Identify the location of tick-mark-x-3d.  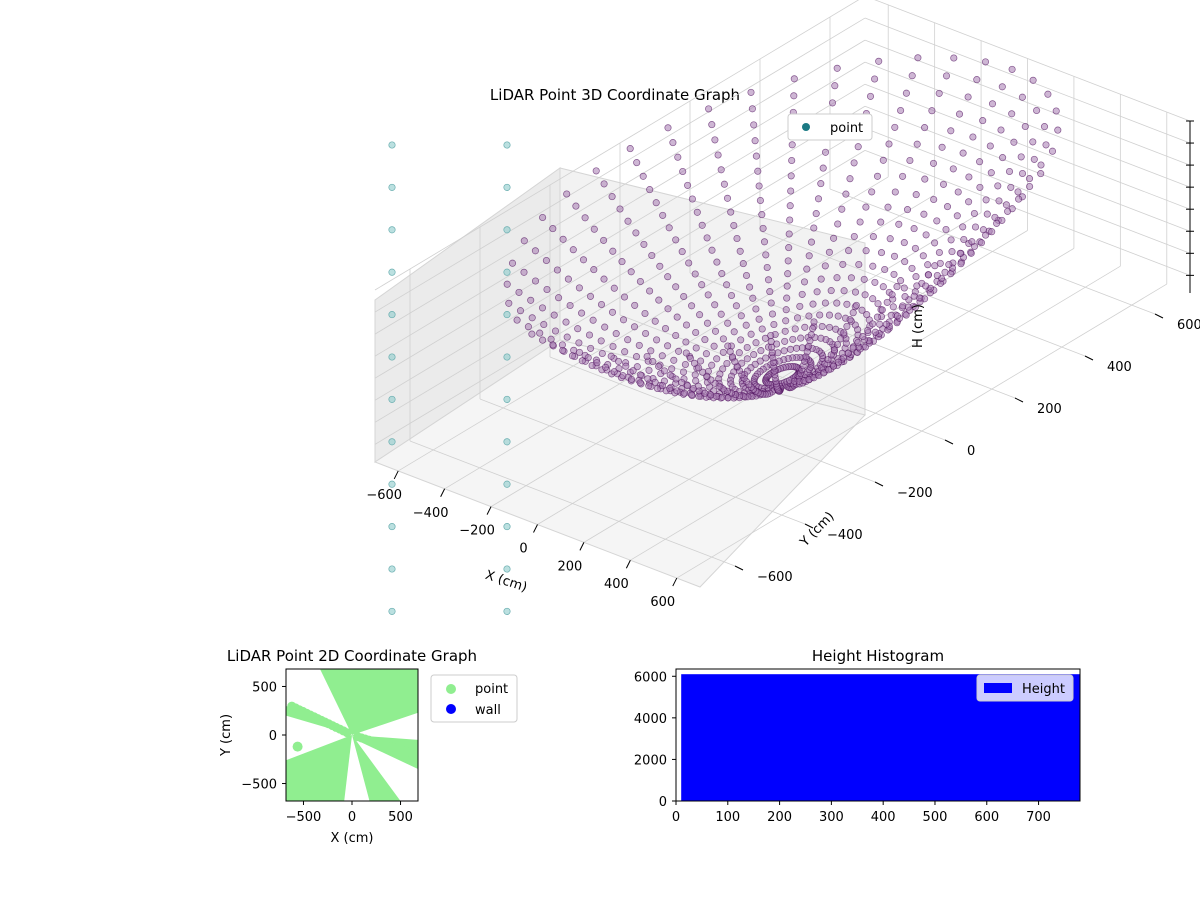
(582, 546).